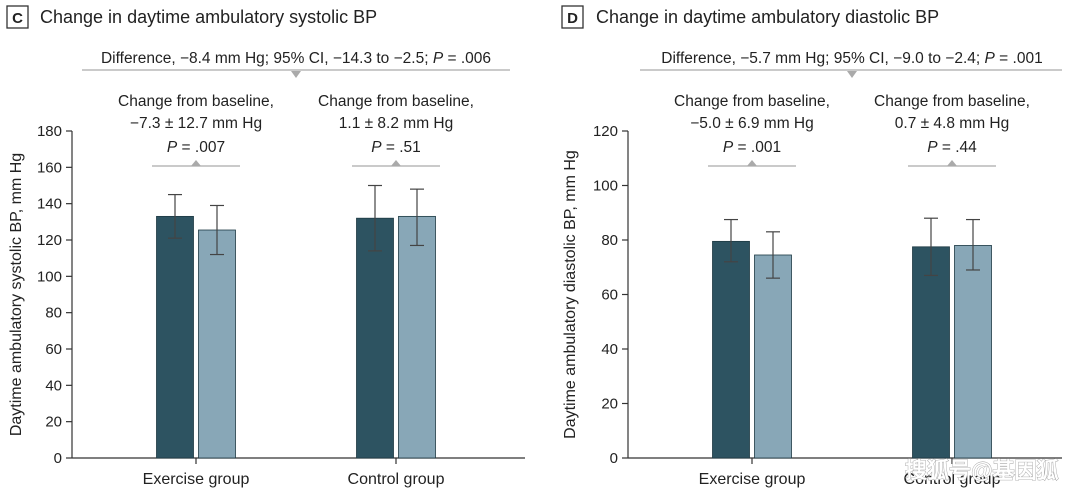  Describe the element at coordinates (952, 123) in the screenshot. I see `group-annotation-line2: 0.7 ± 4.8 mm Hg` at that location.